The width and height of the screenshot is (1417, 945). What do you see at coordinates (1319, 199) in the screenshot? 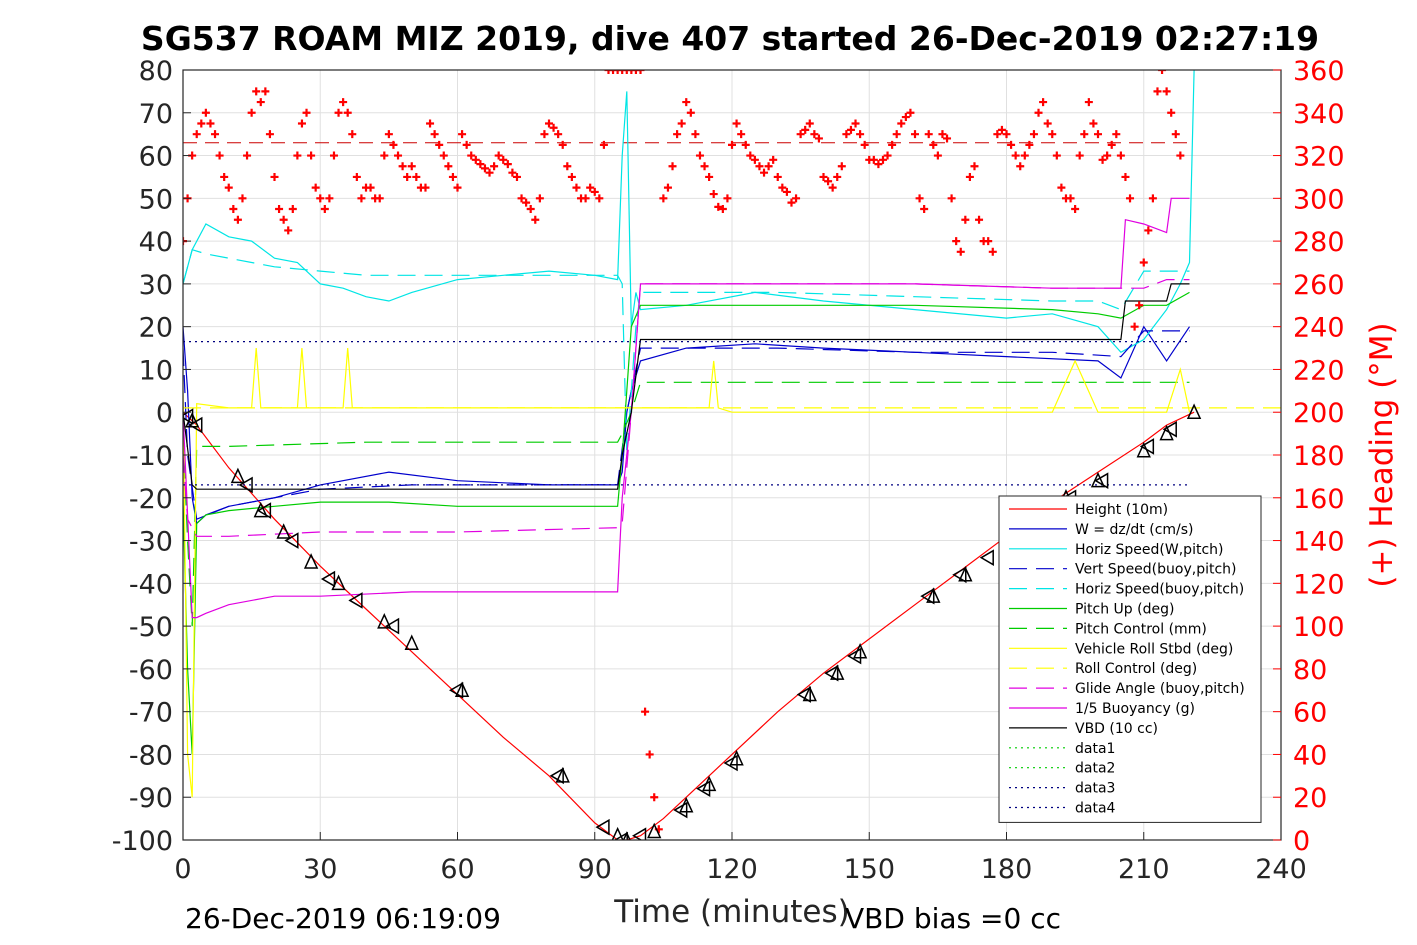
I see `right-tick-label: 300` at bounding box center [1319, 199].